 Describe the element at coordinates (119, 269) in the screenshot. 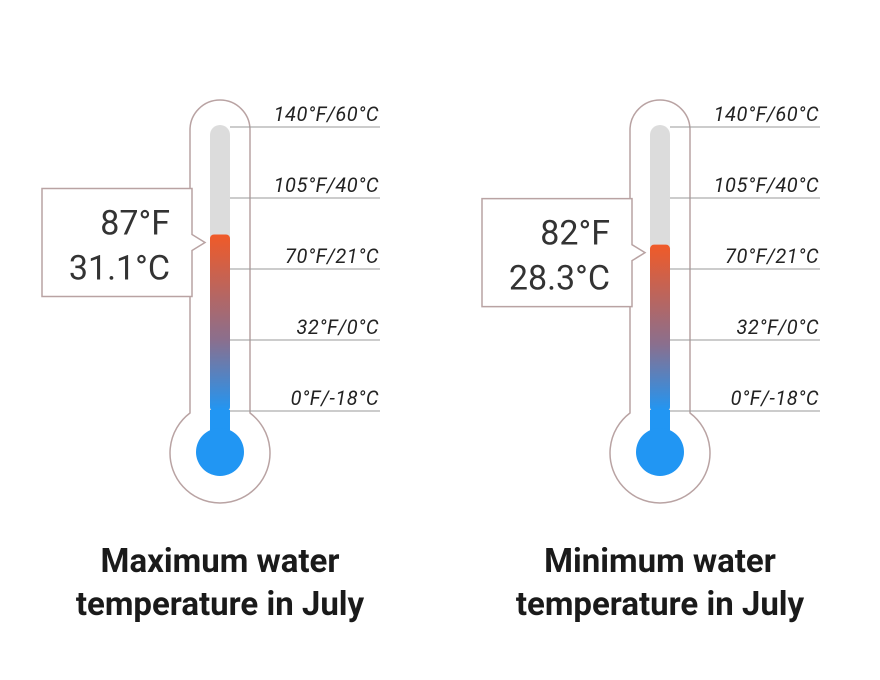

I see `value-label: 31.1°C` at that location.